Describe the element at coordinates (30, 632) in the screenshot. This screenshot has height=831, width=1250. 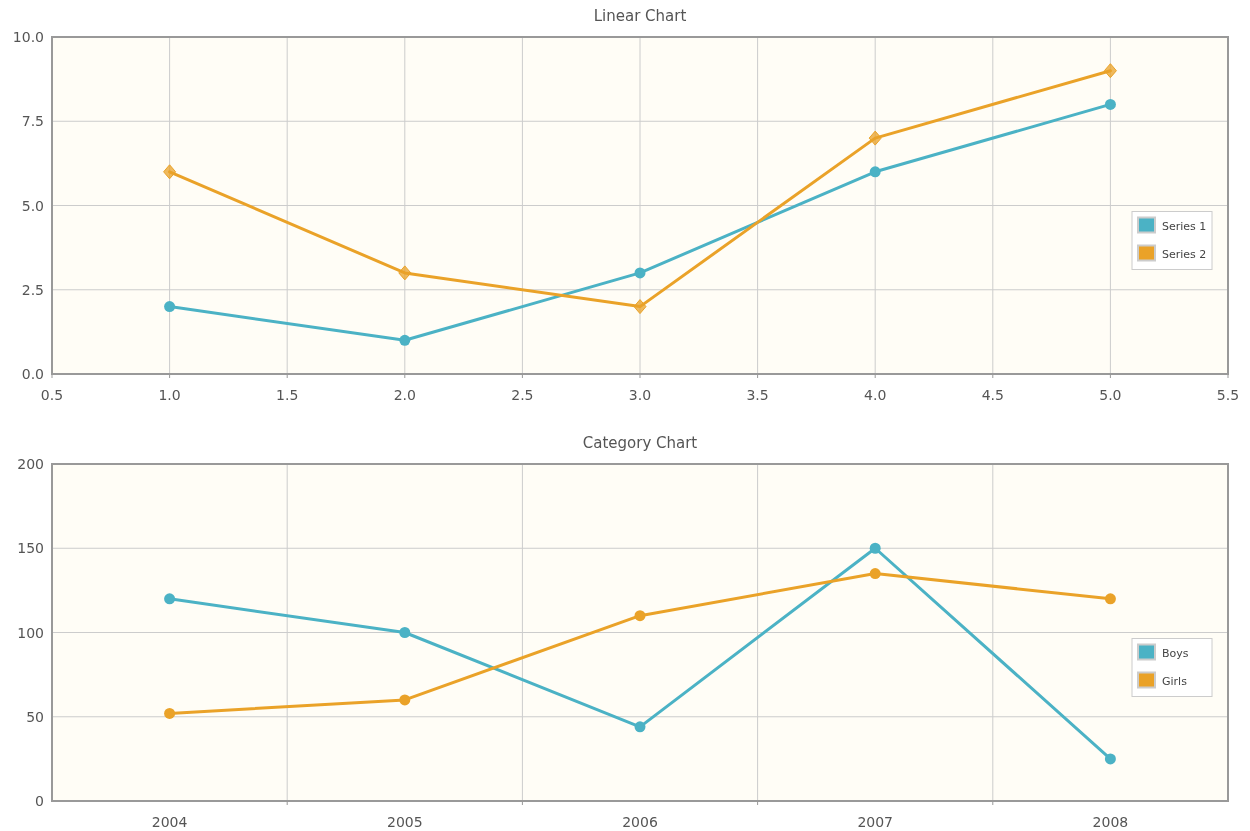
I see `y-tick-label: 100` at that location.